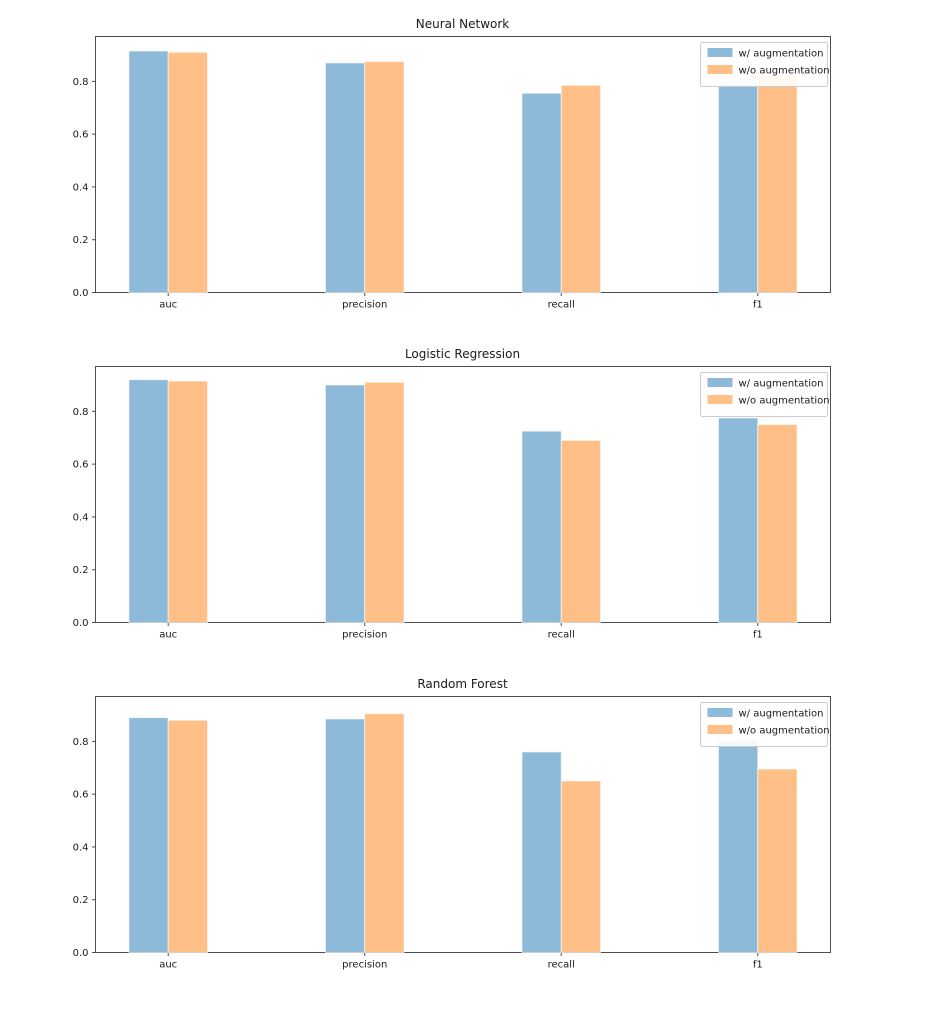  I want to click on chart-title: Logistic Regression, so click(462, 354).